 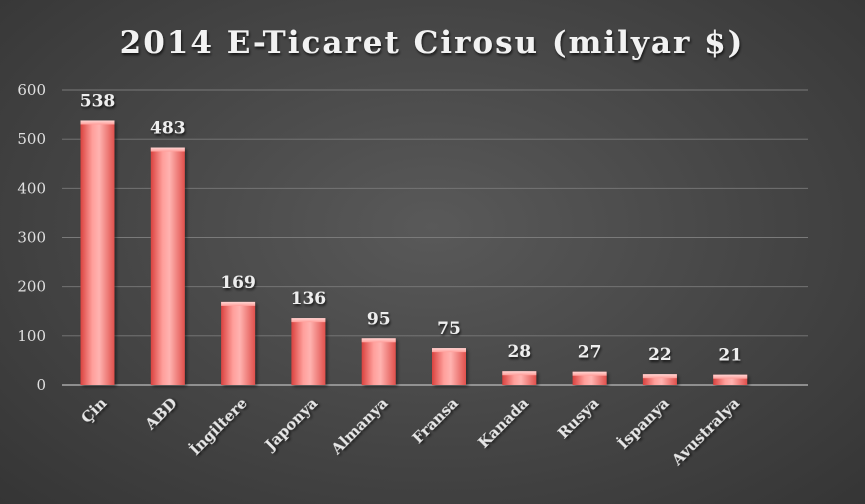 What do you see at coordinates (379, 319) in the screenshot?
I see `data-label: 95` at bounding box center [379, 319].